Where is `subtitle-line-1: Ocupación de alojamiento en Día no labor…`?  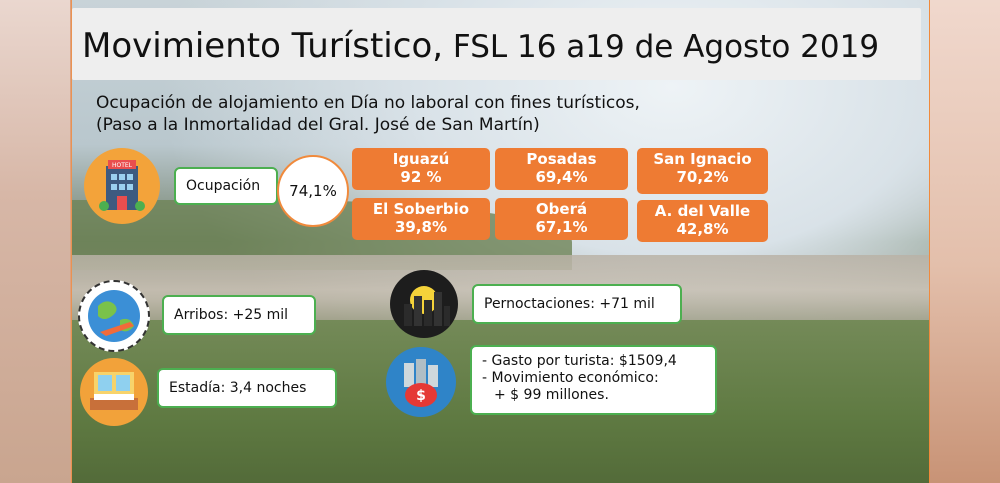 subtitle-line-1: Ocupación de alojamiento en Día no labor… is located at coordinates (368, 103).